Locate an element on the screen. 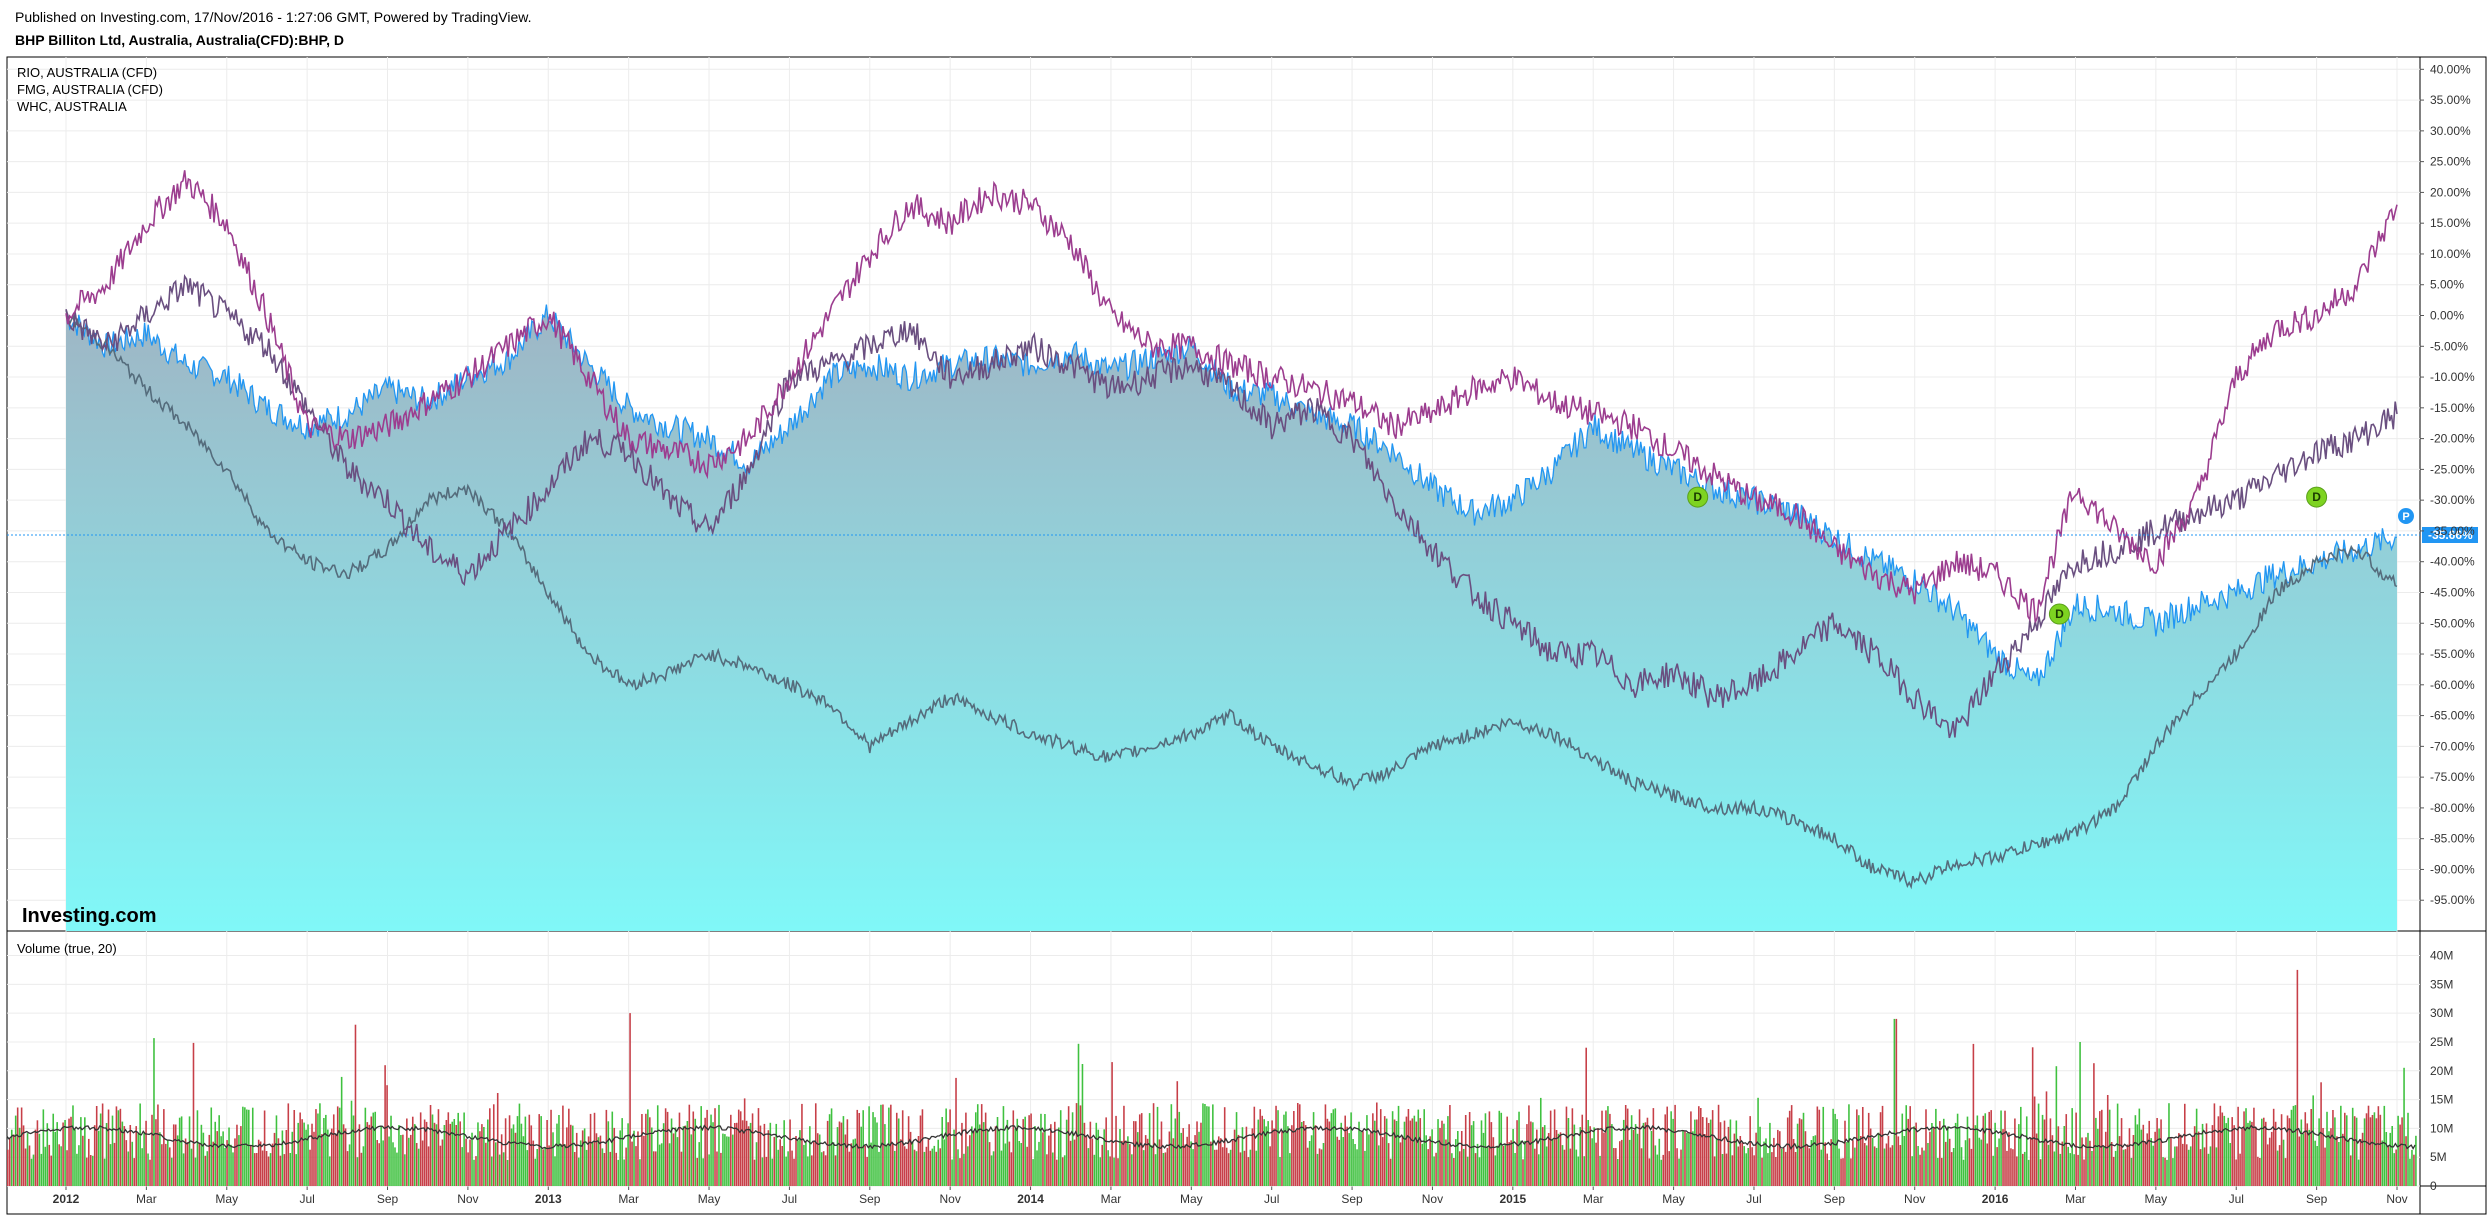 This screenshot has height=1221, width=2487. volume-axis: 40M 35M 30M 25M 20M 15M 10M 5M 0 is located at coordinates (2441, 1071).